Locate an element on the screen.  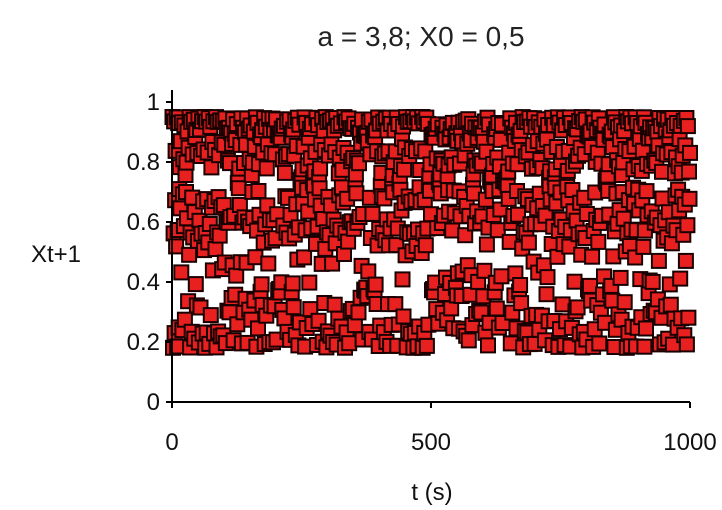
y-tick-label: 0.8 is located at coordinates (143, 162).